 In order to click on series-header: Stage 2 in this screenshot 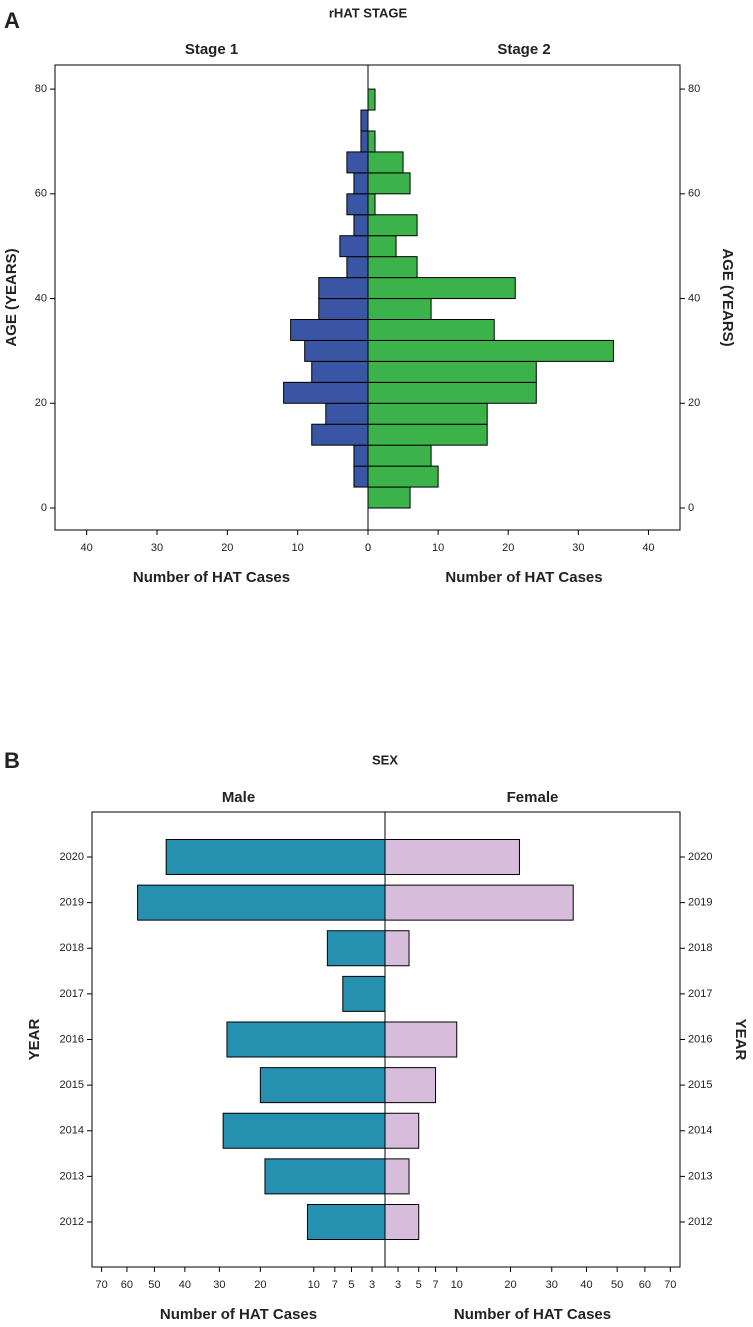, I will do `click(523, 49)`.